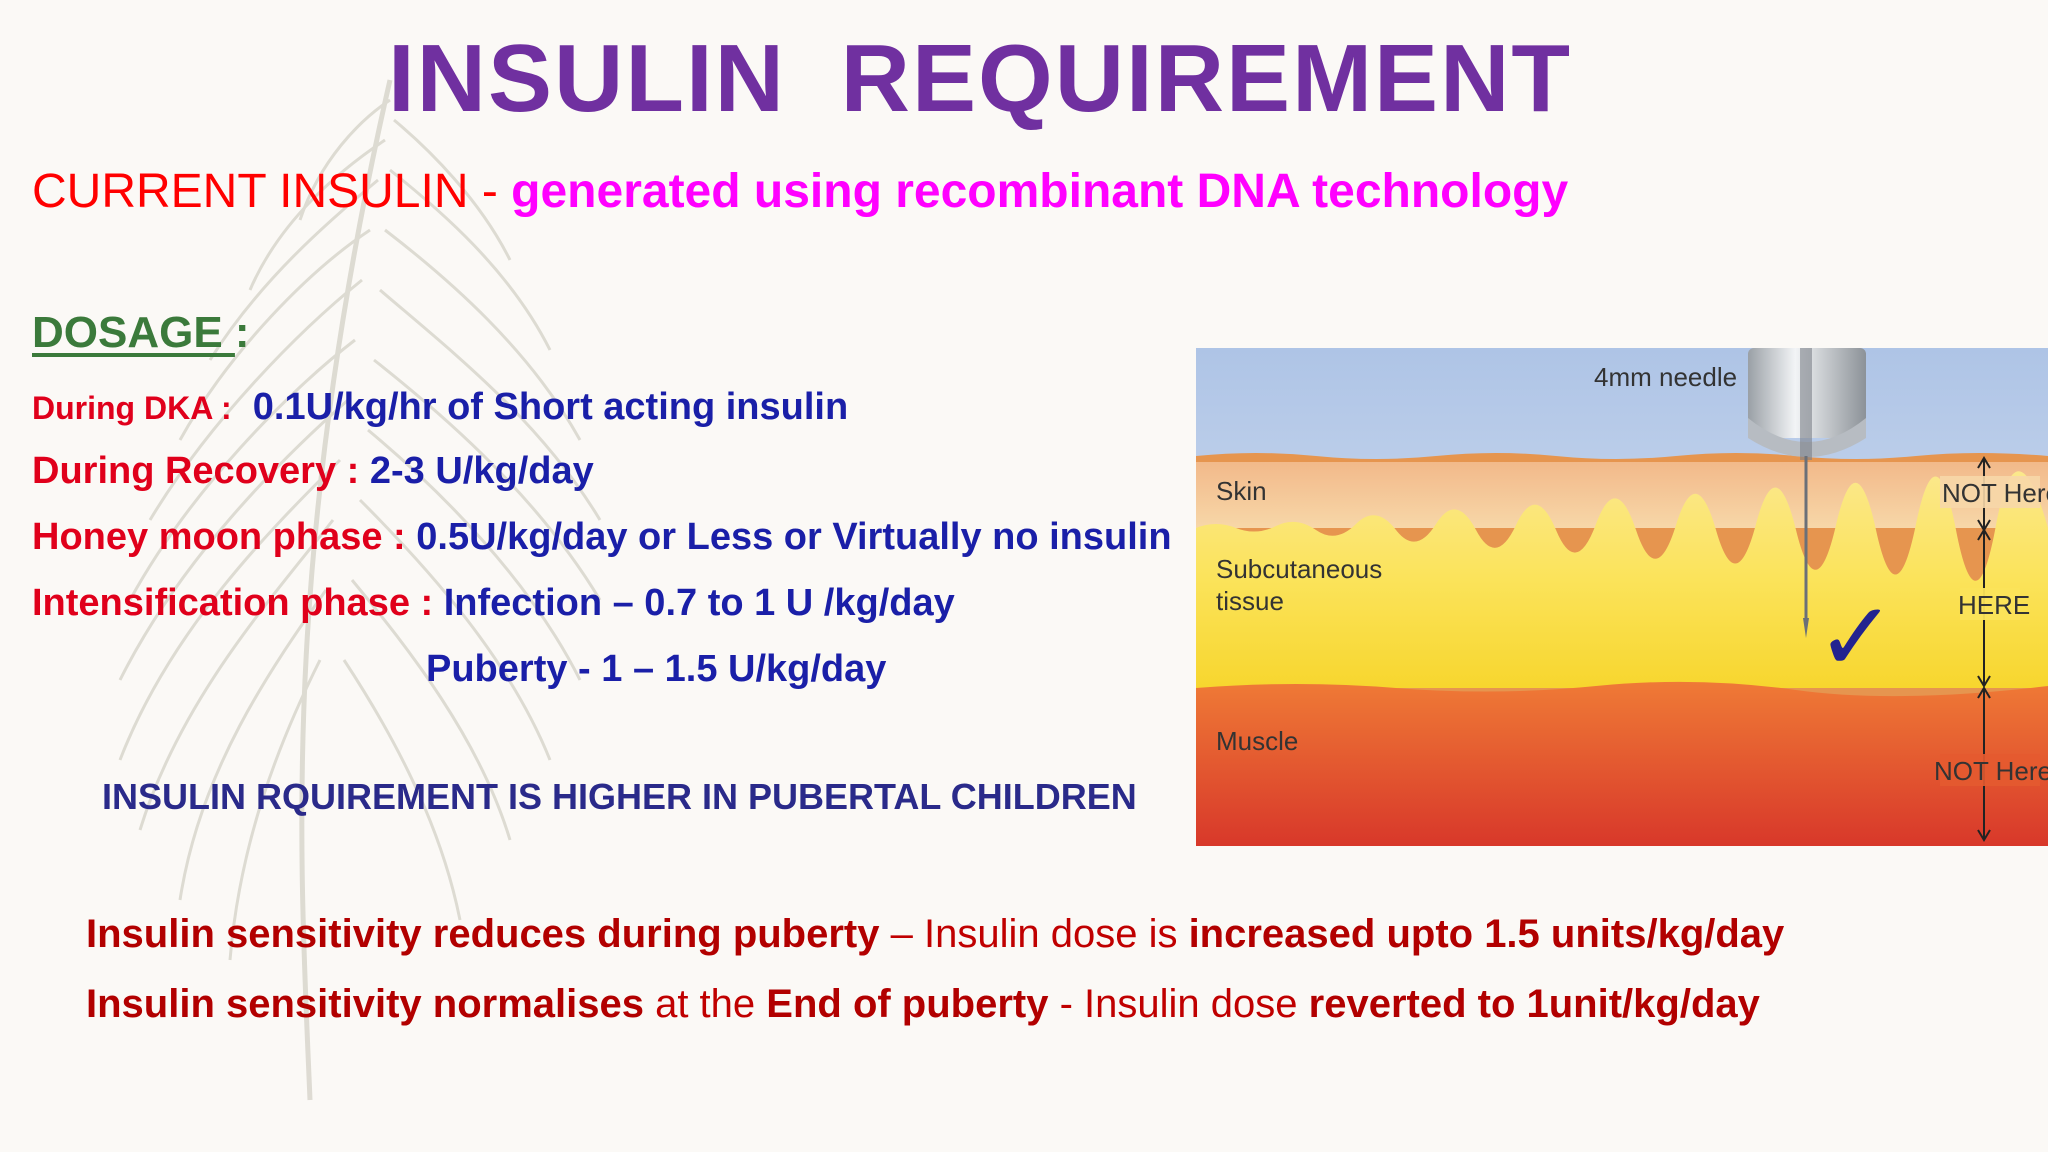  What do you see at coordinates (201, 471) in the screenshot?
I see `dosage-row-label: During Recovery :` at bounding box center [201, 471].